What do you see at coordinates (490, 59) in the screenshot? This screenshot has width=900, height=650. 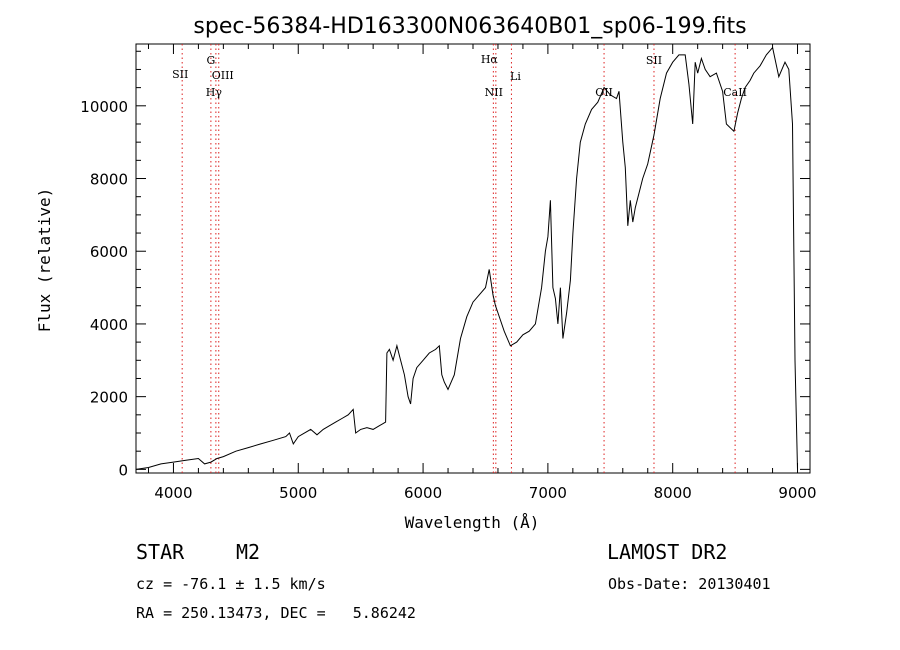 I see `spectral-line-label: Hα` at bounding box center [490, 59].